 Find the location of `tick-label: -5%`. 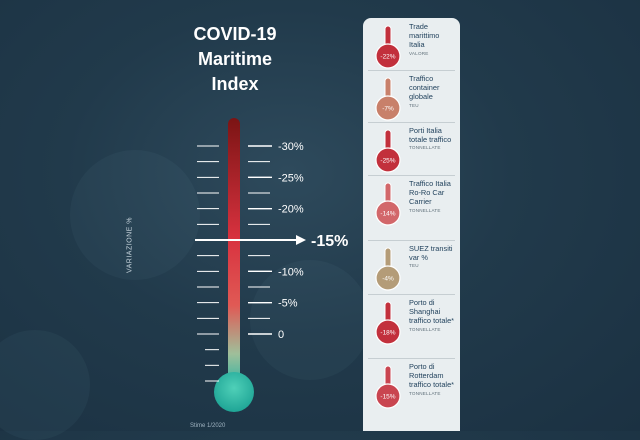

tick-label: -5% is located at coordinates (288, 304).